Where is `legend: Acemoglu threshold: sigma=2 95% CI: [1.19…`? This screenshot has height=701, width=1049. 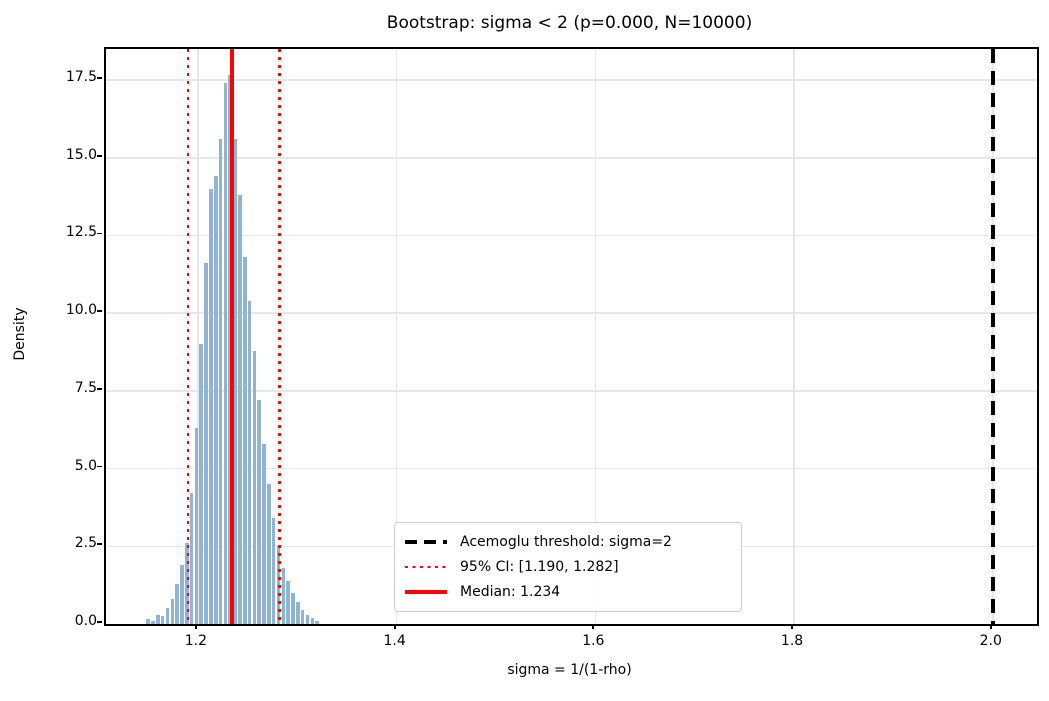
legend: Acemoglu threshold: sigma=2 95% CI: [1.19… is located at coordinates (568, 567).